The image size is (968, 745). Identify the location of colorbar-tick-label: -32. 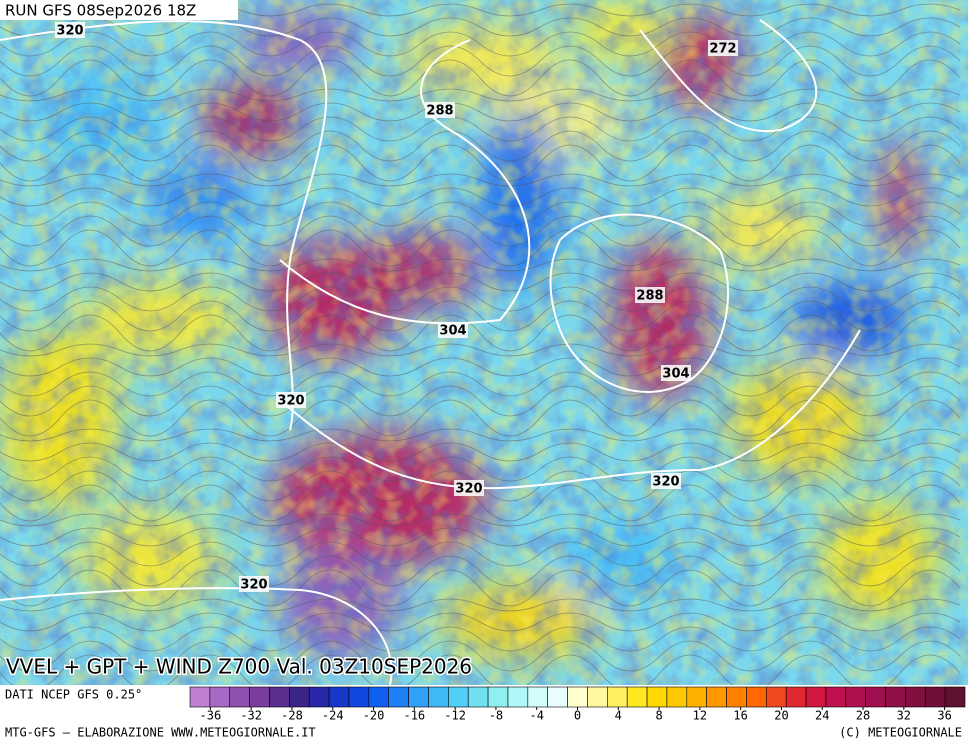
(251, 716).